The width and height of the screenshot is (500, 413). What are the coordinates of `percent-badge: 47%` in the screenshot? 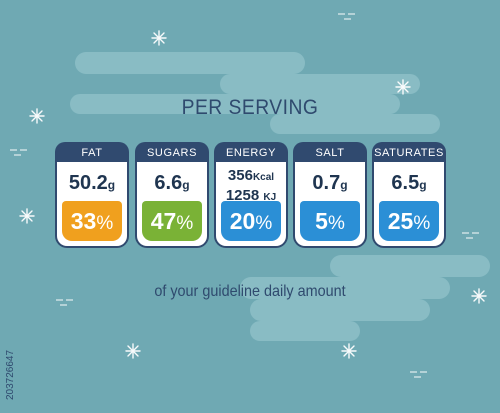 It's located at (172, 221).